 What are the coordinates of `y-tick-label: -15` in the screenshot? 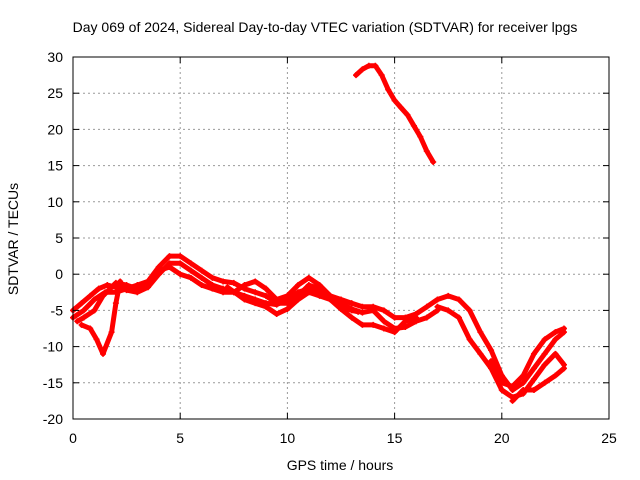 It's located at (53, 383).